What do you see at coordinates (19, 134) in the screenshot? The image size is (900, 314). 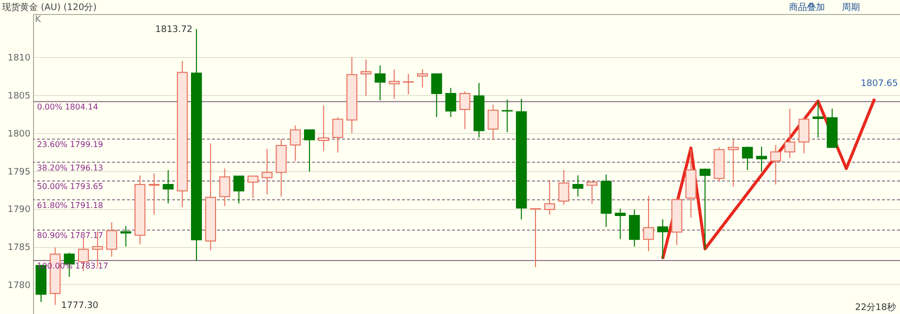 I see `y-tick-label: 1800` at bounding box center [19, 134].